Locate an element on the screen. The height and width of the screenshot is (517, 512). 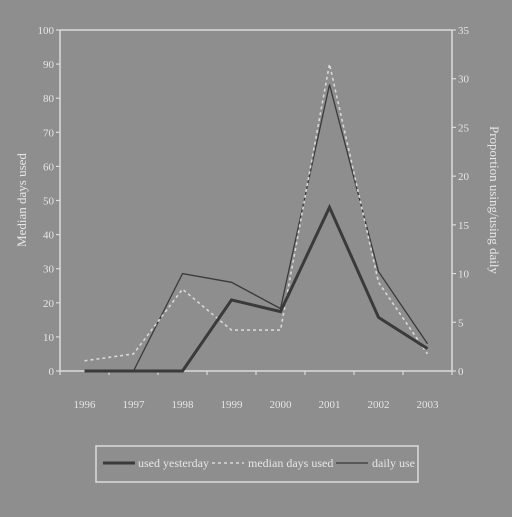
y2-axis-label: Proportion using/using daily is located at coordinates (494, 200).